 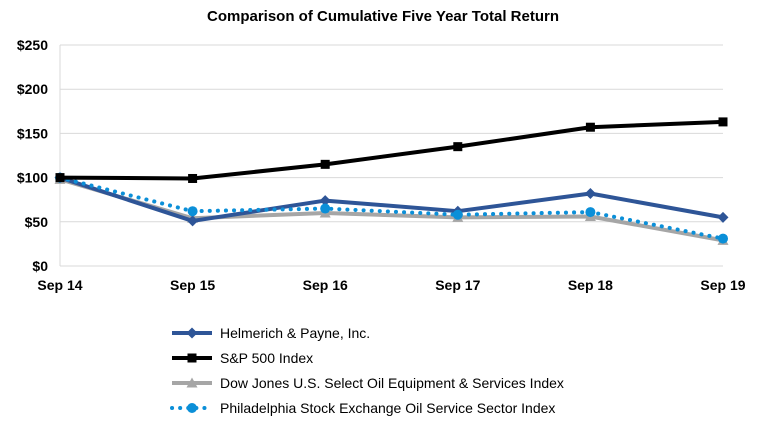 What do you see at coordinates (266, 358) in the screenshot?
I see `legend-label-1: S&P 500 Index` at bounding box center [266, 358].